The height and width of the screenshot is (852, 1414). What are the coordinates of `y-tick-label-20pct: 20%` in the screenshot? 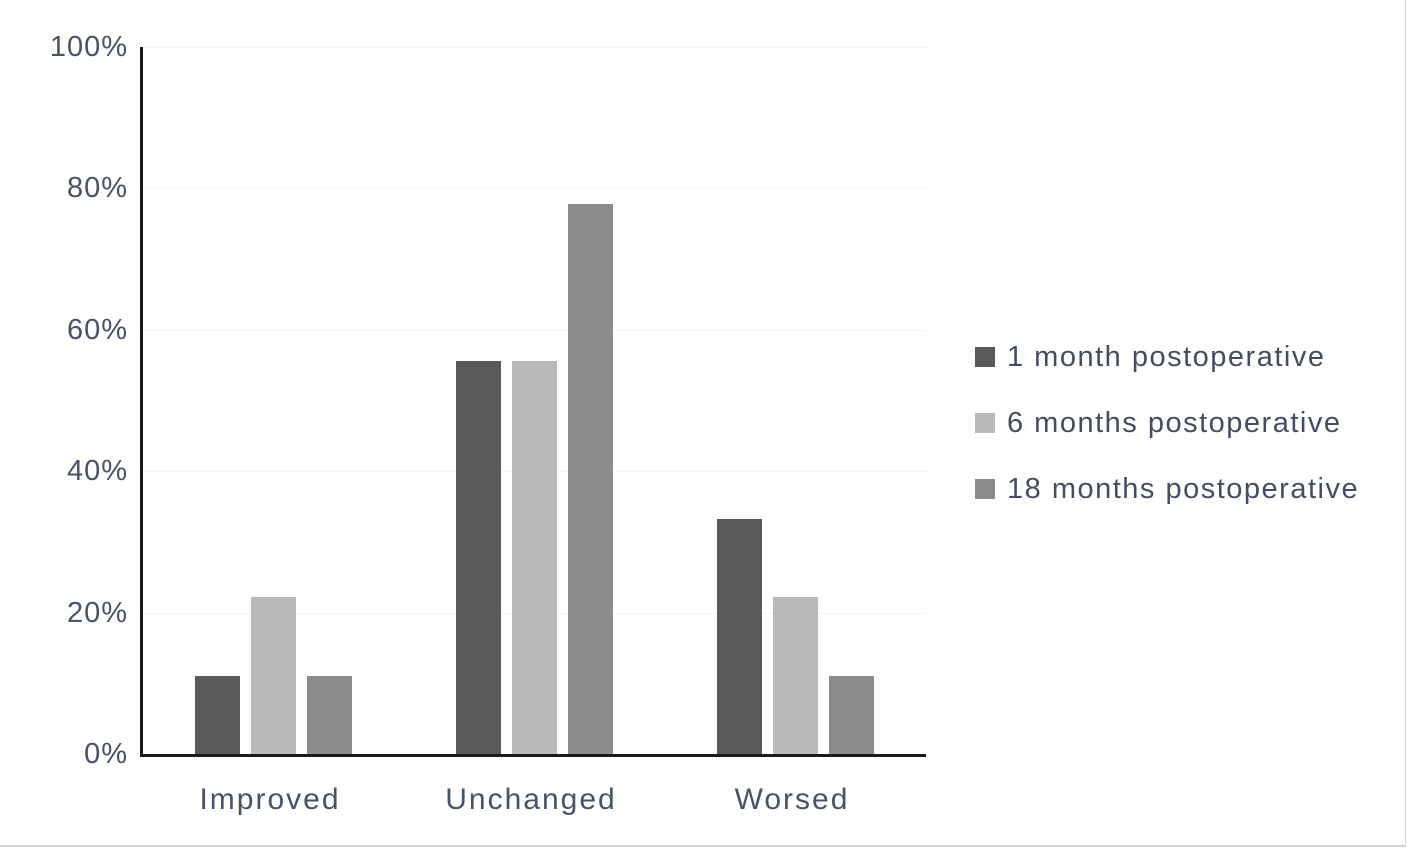 It's located at (97, 612).